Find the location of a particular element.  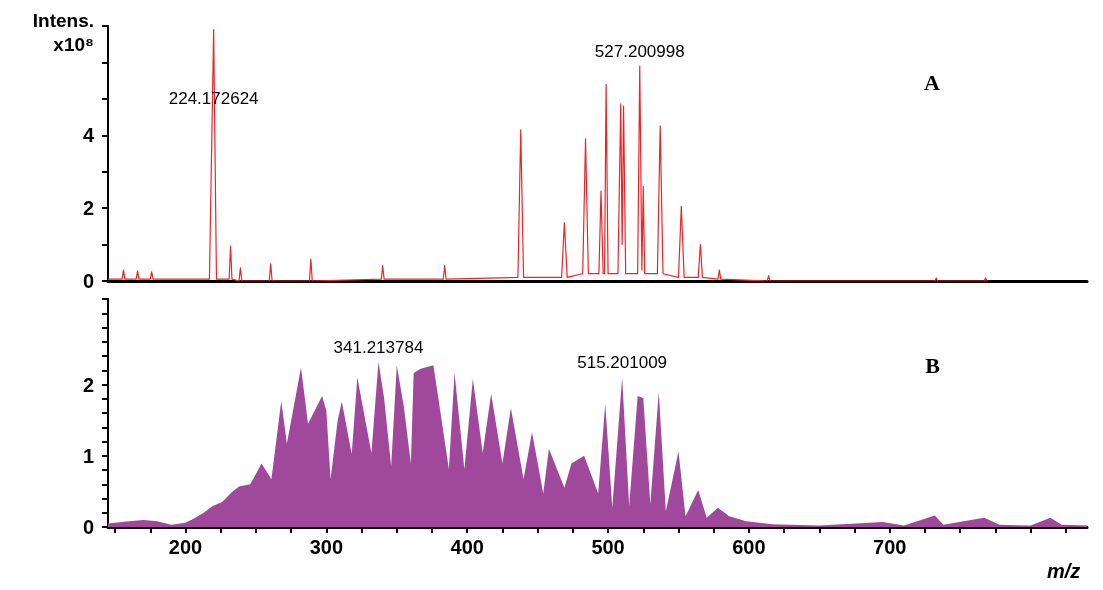

text: A is located at coordinates (932, 82).